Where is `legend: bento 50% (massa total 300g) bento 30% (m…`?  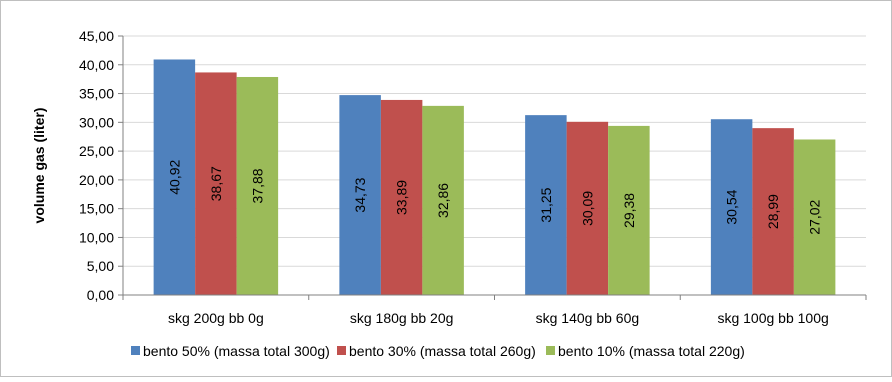
legend: bento 50% (massa total 300g) bento 30% (m… is located at coordinates (438, 351).